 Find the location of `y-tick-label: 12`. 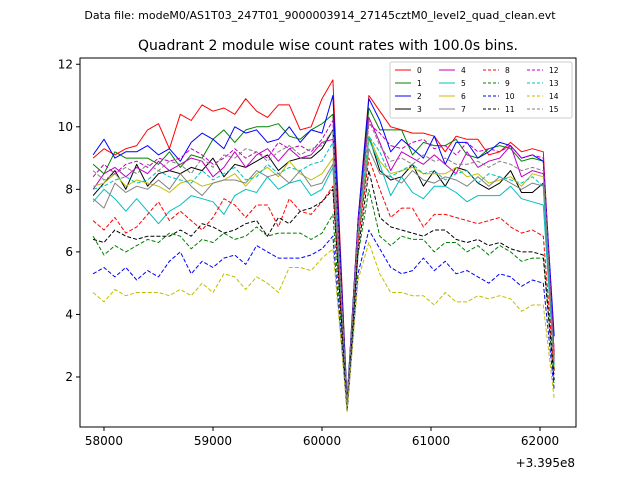

y-tick-label: 12 is located at coordinates (65, 64).